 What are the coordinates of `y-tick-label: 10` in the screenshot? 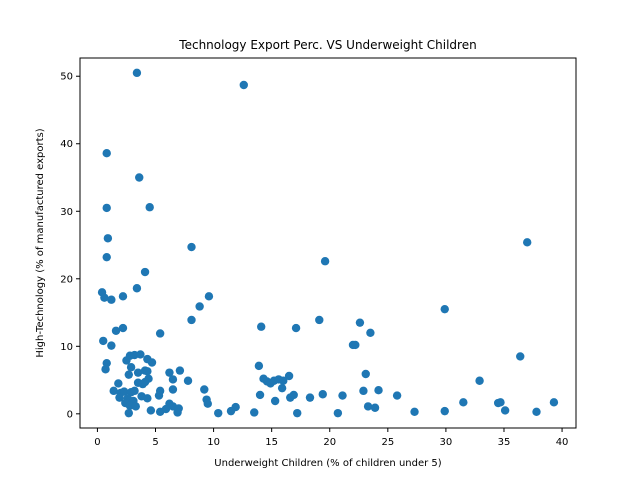 It's located at (66, 347).